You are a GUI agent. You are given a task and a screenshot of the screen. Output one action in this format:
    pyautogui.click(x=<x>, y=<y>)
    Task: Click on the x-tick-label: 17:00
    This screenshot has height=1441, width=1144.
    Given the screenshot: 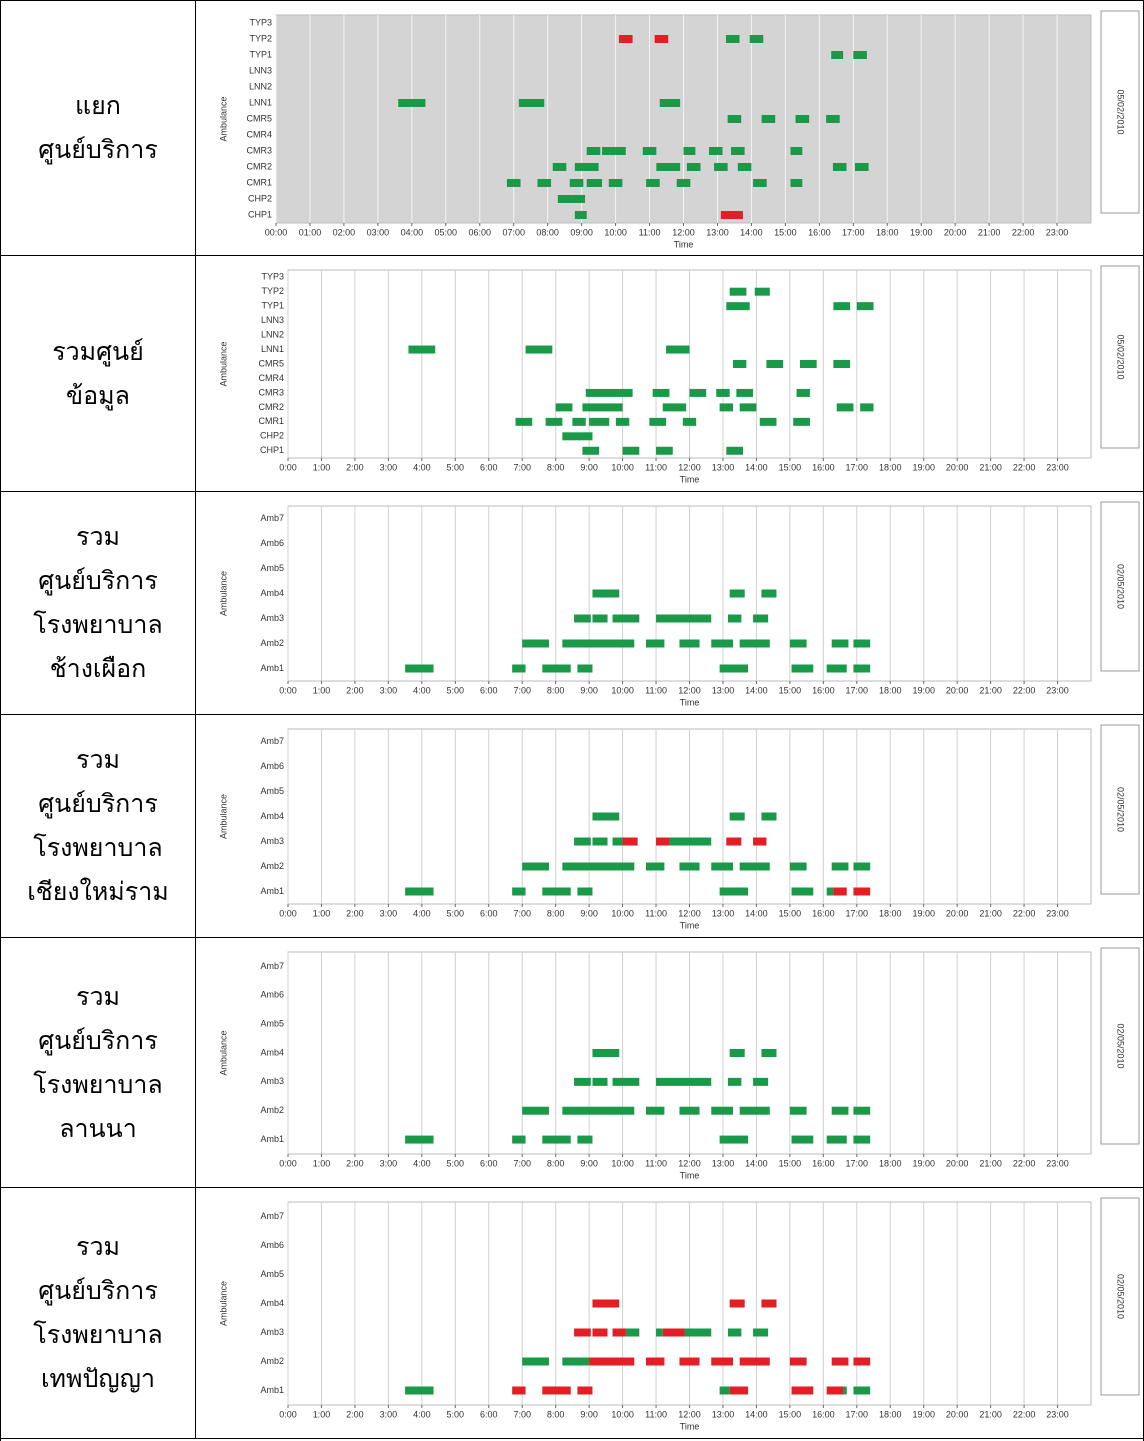 What is the action you would take?
    pyautogui.click(x=857, y=913)
    